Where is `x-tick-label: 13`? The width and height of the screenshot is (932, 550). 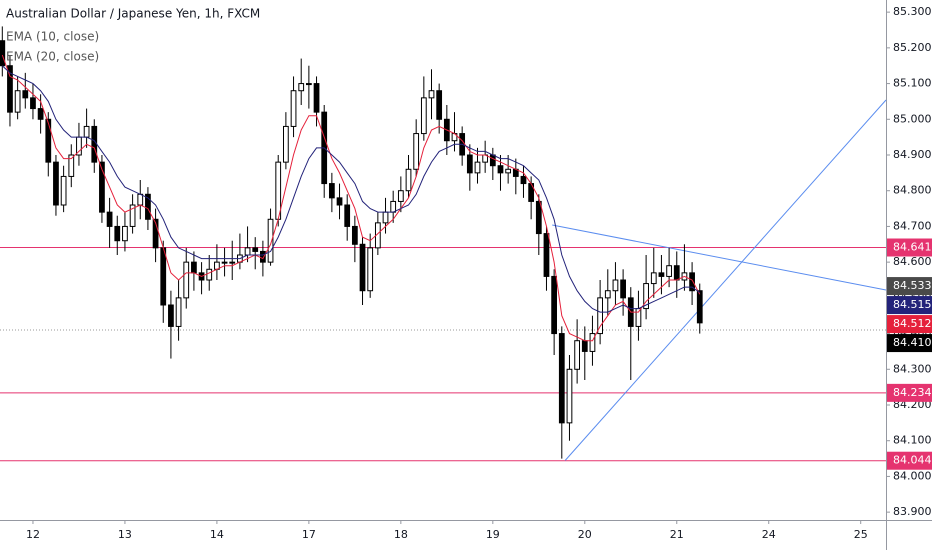 x-tick-label: 13 is located at coordinates (125, 534).